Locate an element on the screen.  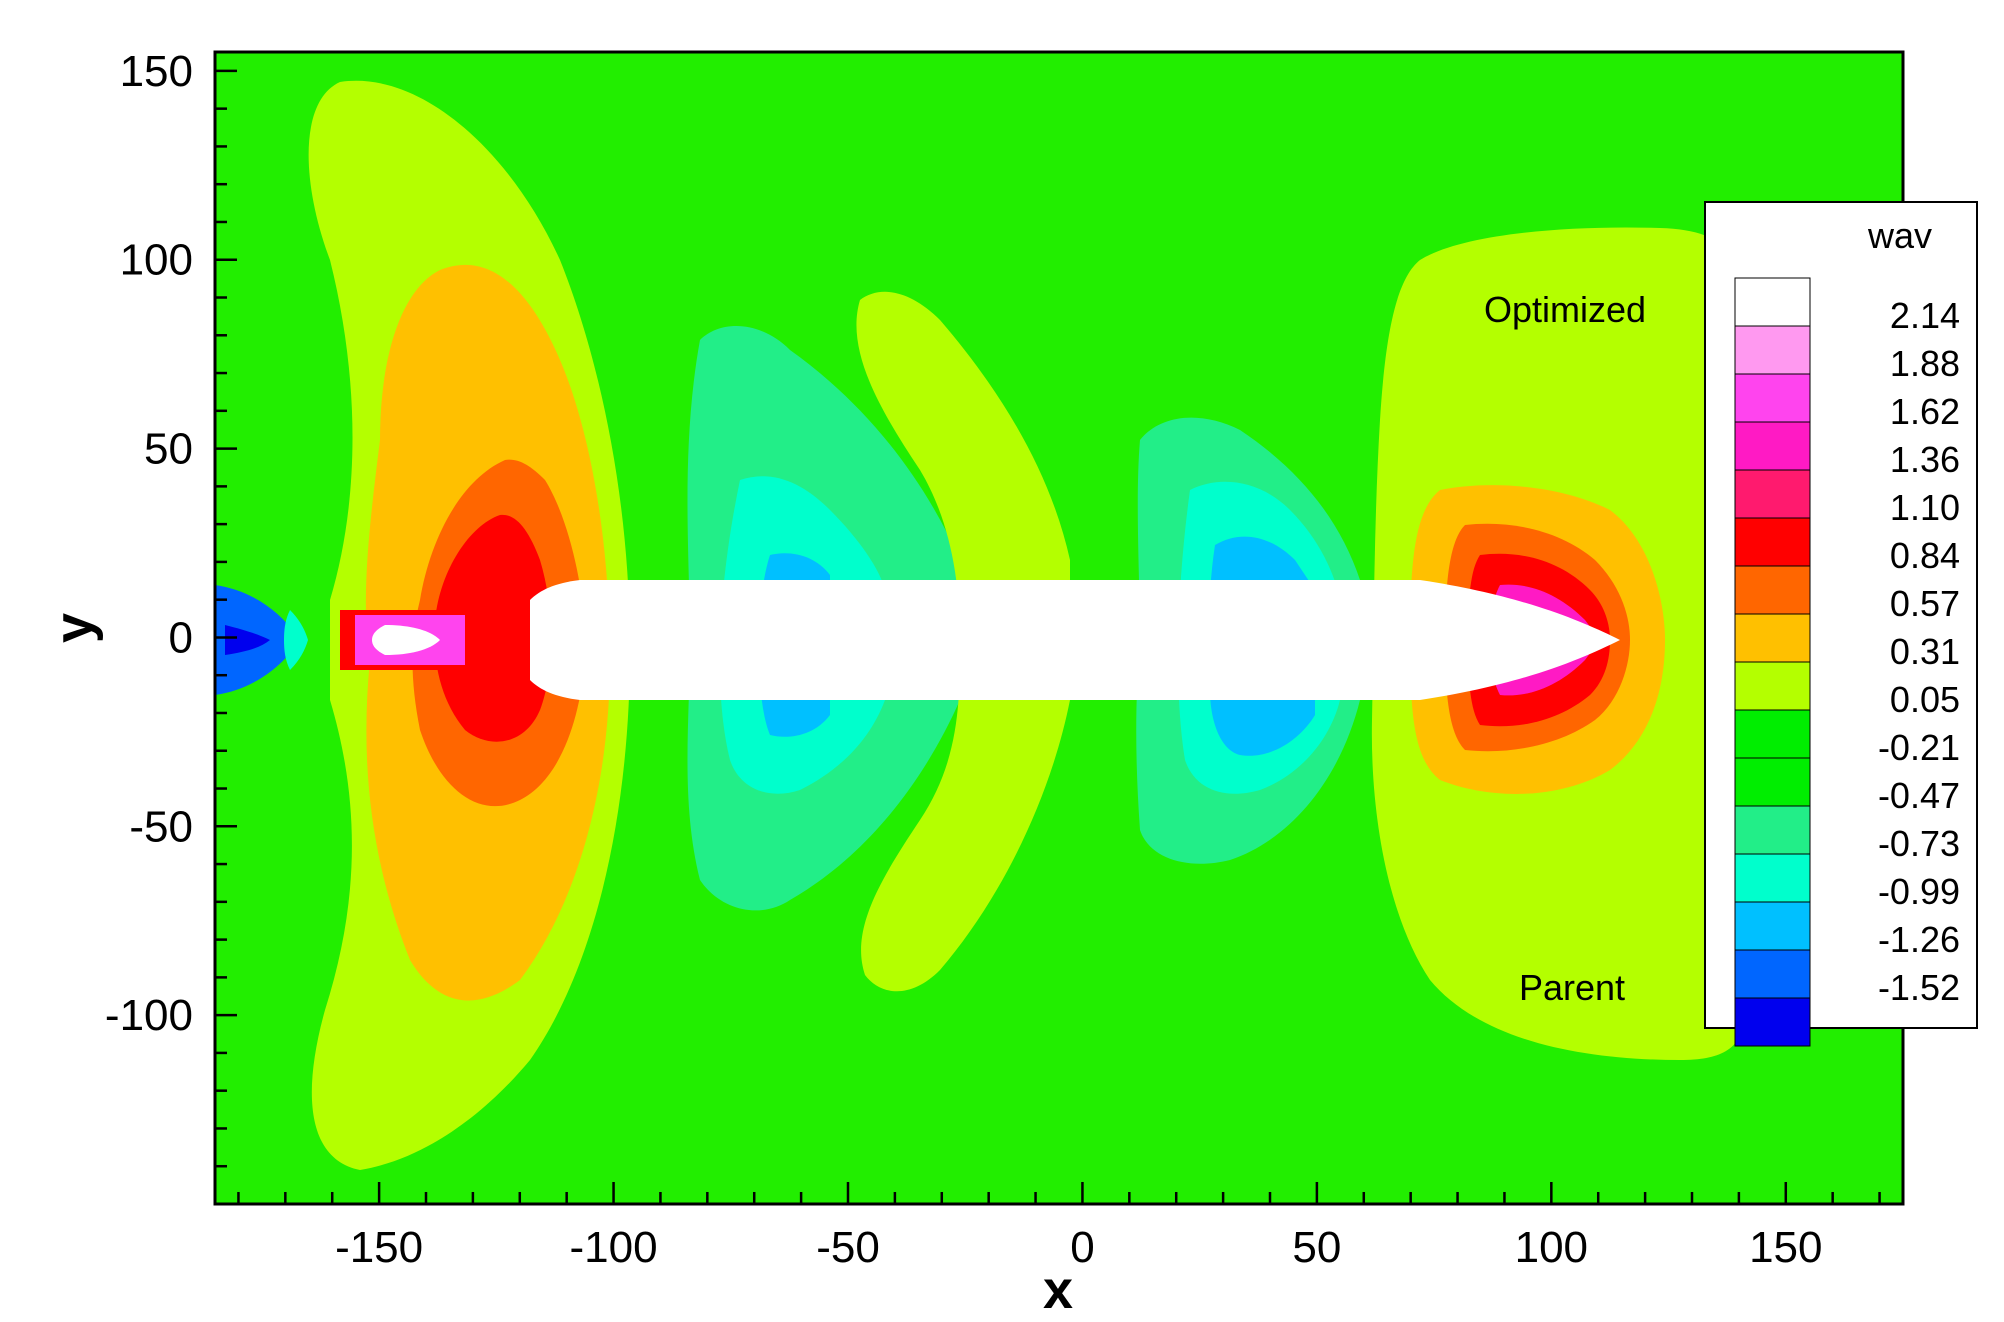
x-tick-label: 50 is located at coordinates (1316, 1247).